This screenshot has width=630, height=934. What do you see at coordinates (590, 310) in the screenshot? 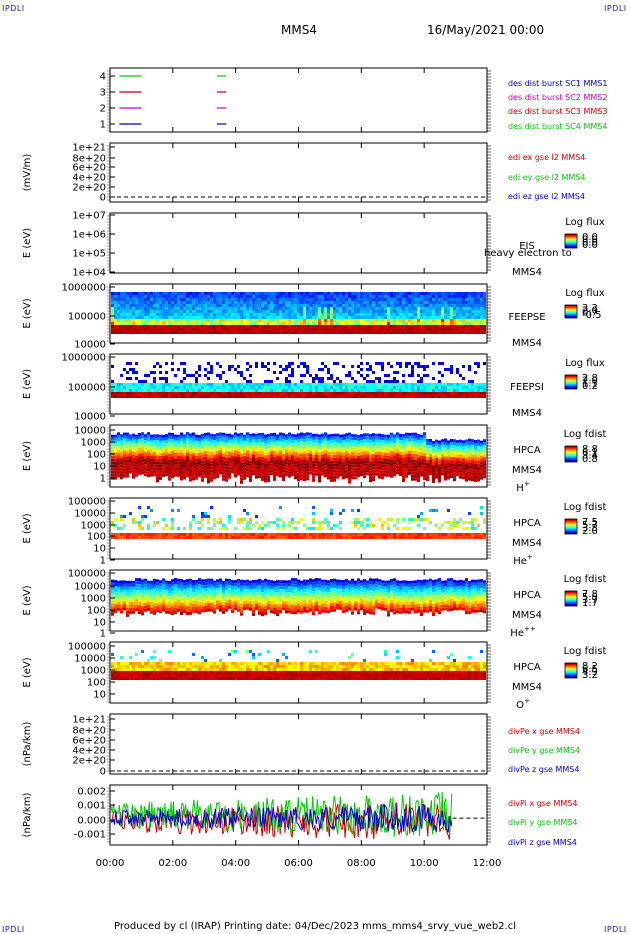
I see `colorbar-tick: 2.0` at bounding box center [590, 310].